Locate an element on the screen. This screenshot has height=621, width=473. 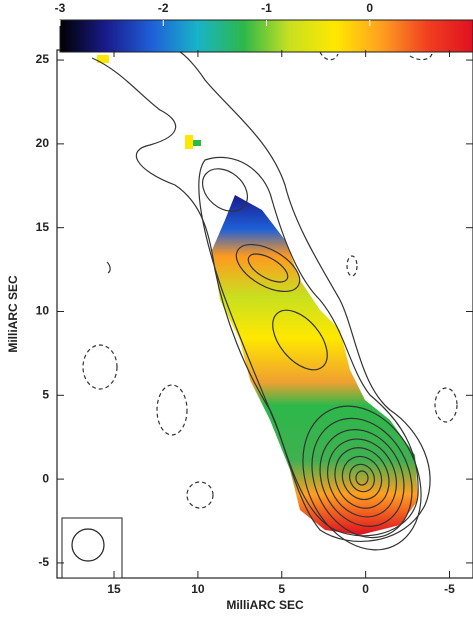
y-tick-label: 20 is located at coordinates (43, 143).